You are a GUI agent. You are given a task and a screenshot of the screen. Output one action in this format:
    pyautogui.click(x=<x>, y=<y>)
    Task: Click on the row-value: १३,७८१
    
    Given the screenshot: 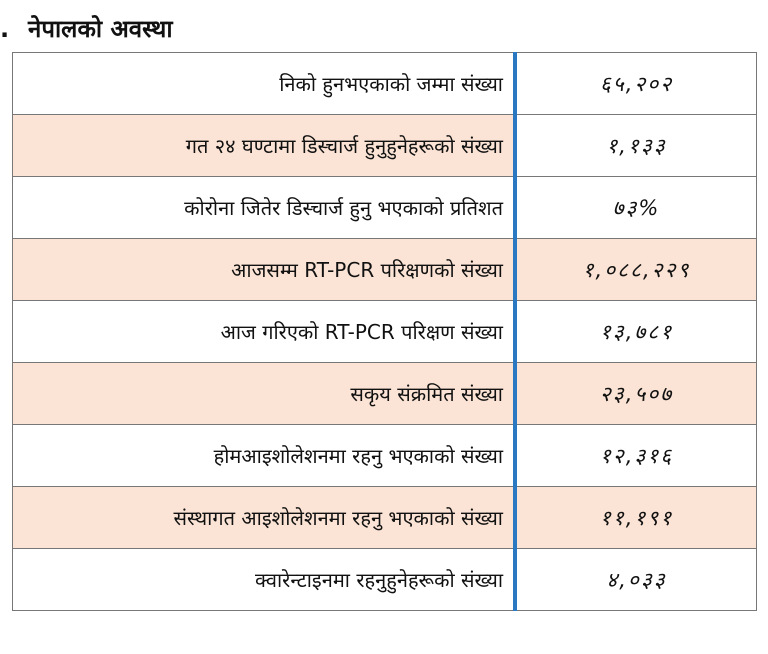 What is the action you would take?
    pyautogui.click(x=635, y=331)
    